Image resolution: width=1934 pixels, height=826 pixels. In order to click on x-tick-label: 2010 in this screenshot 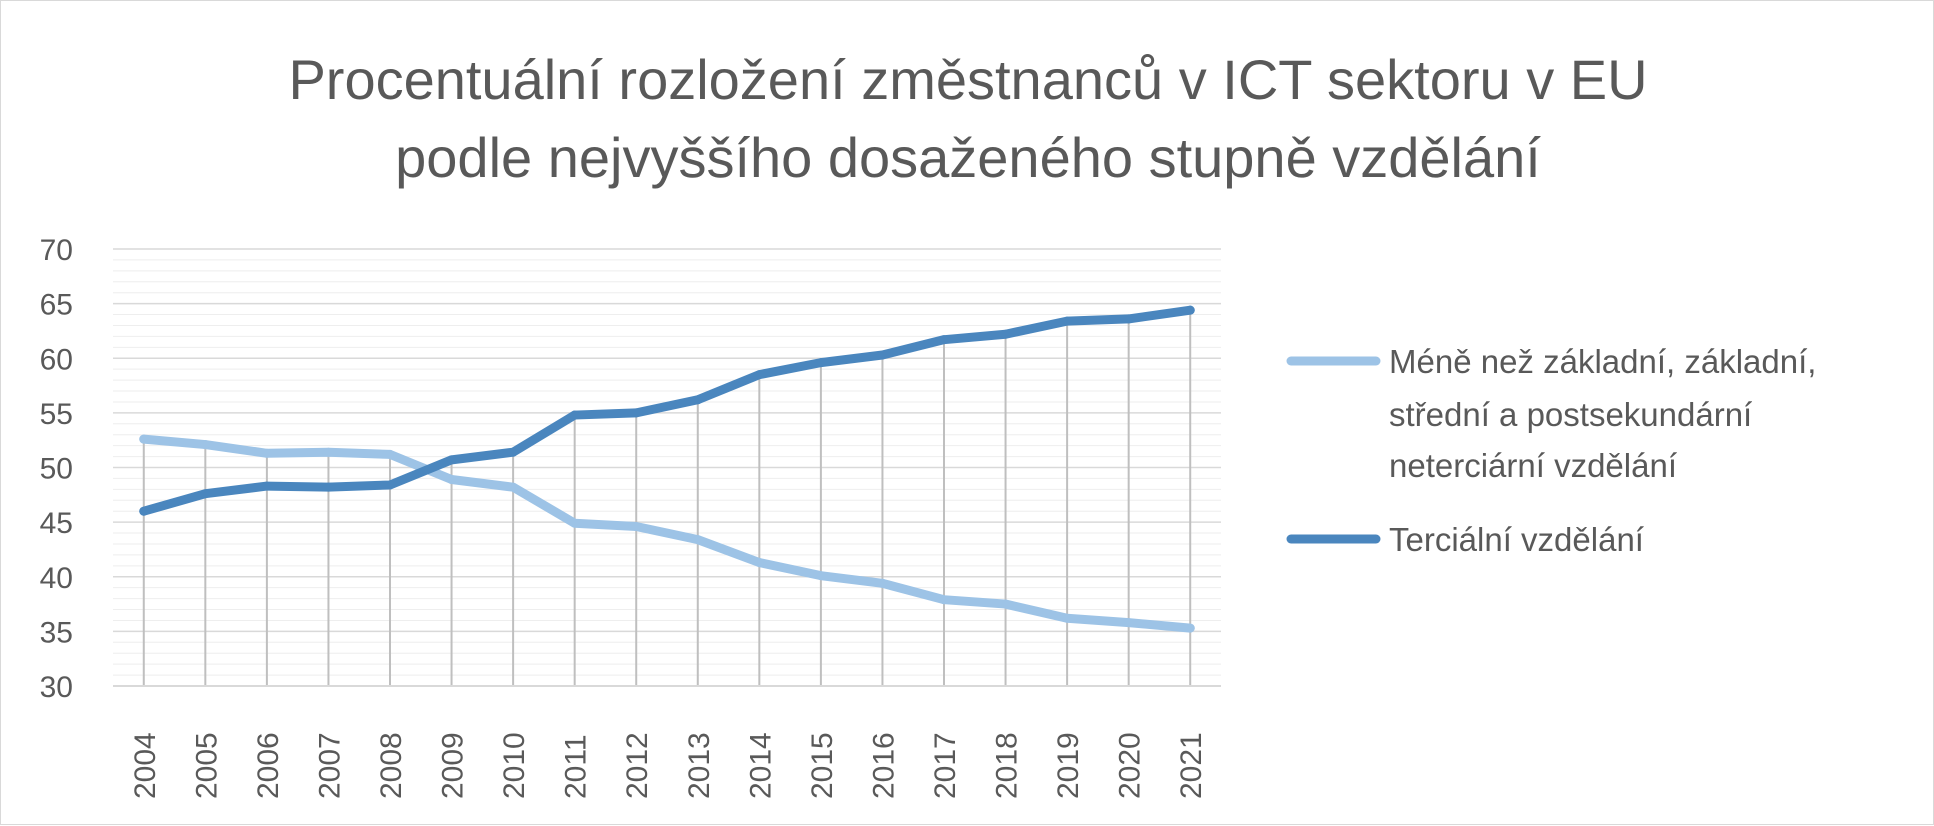, I will do `click(514, 765)`.